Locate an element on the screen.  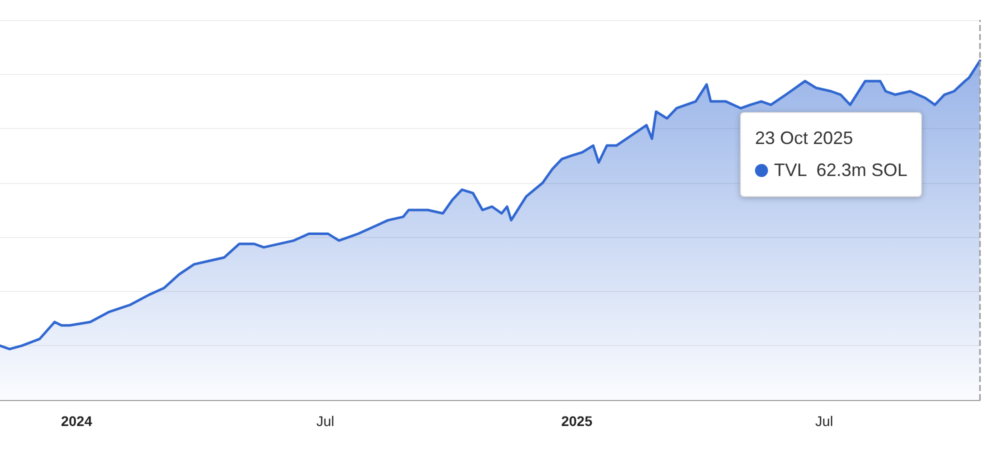
x-tick-label: 2024 is located at coordinates (76, 421).